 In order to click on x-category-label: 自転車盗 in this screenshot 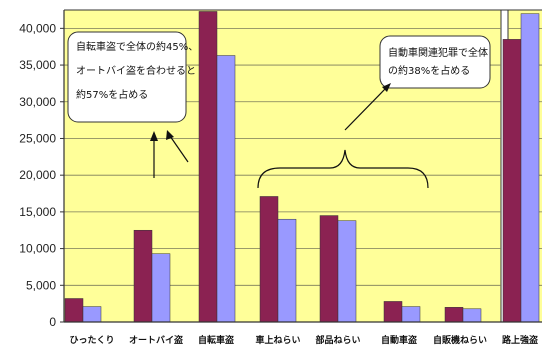, I will do `click(216, 340)`.